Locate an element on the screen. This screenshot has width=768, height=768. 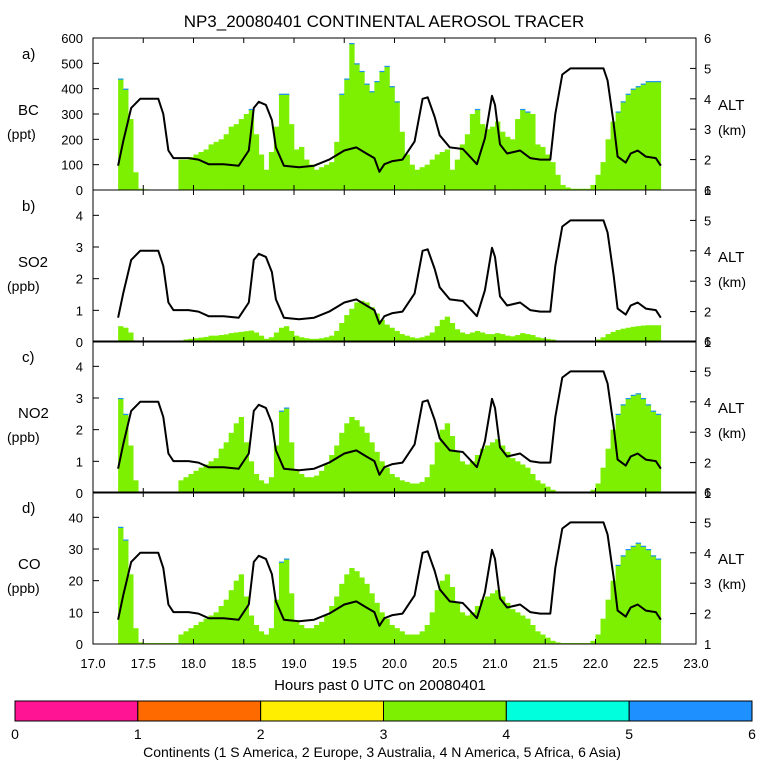
panel-b-tag: b) is located at coordinates (28, 206).